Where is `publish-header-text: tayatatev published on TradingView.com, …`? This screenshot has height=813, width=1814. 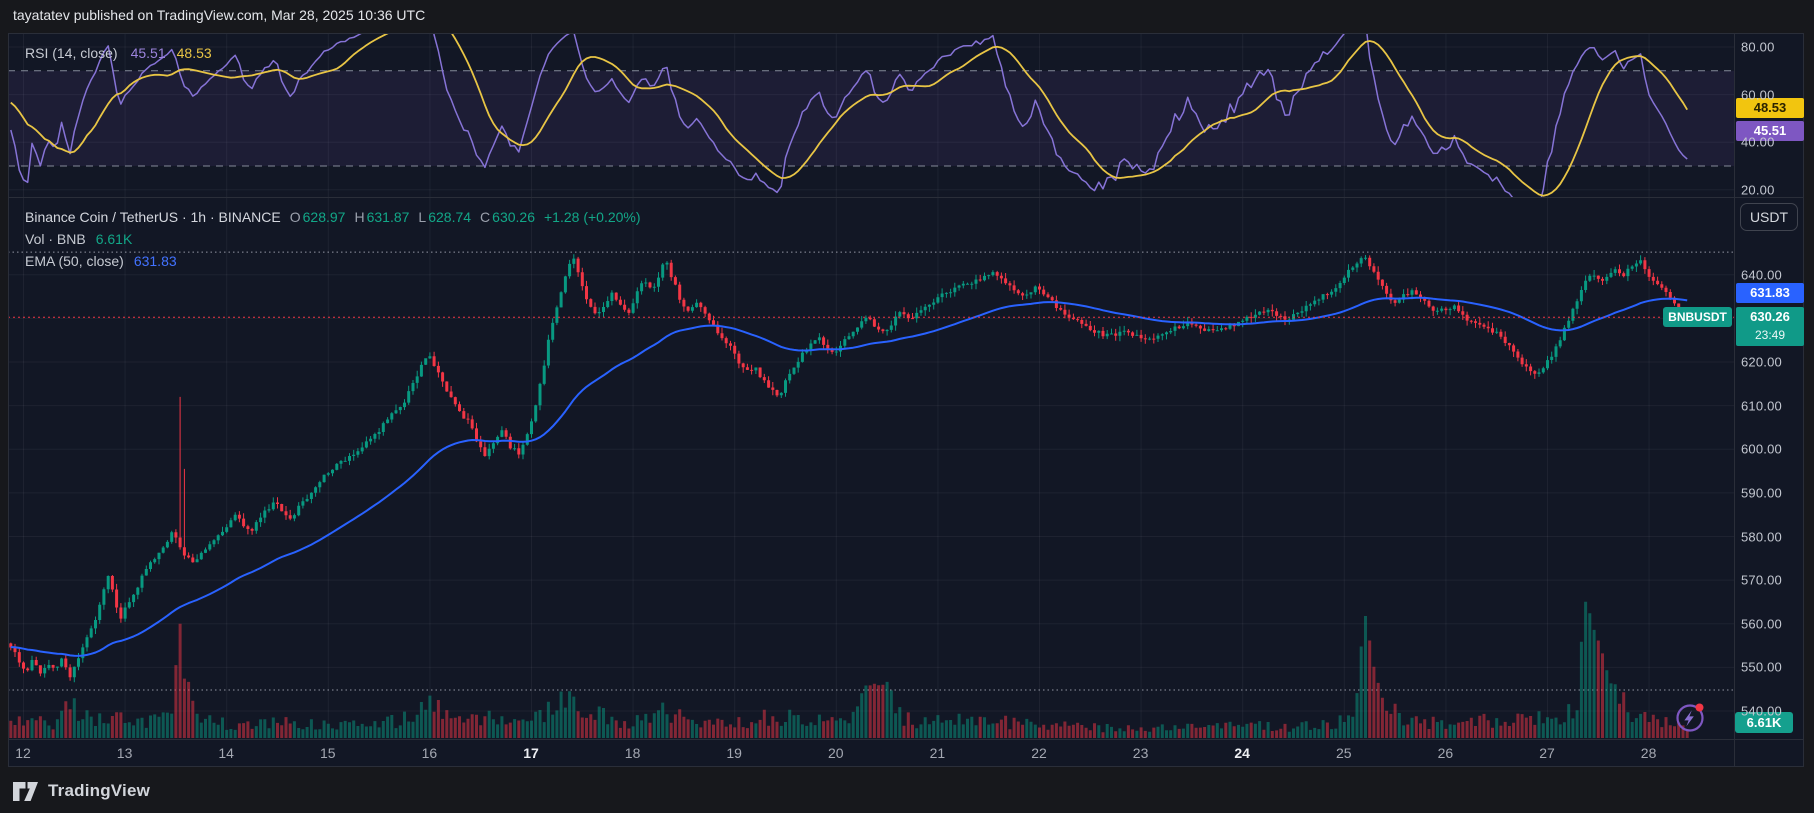
publish-header-text: tayatatev published on TradingView.com, … is located at coordinates (219, 15).